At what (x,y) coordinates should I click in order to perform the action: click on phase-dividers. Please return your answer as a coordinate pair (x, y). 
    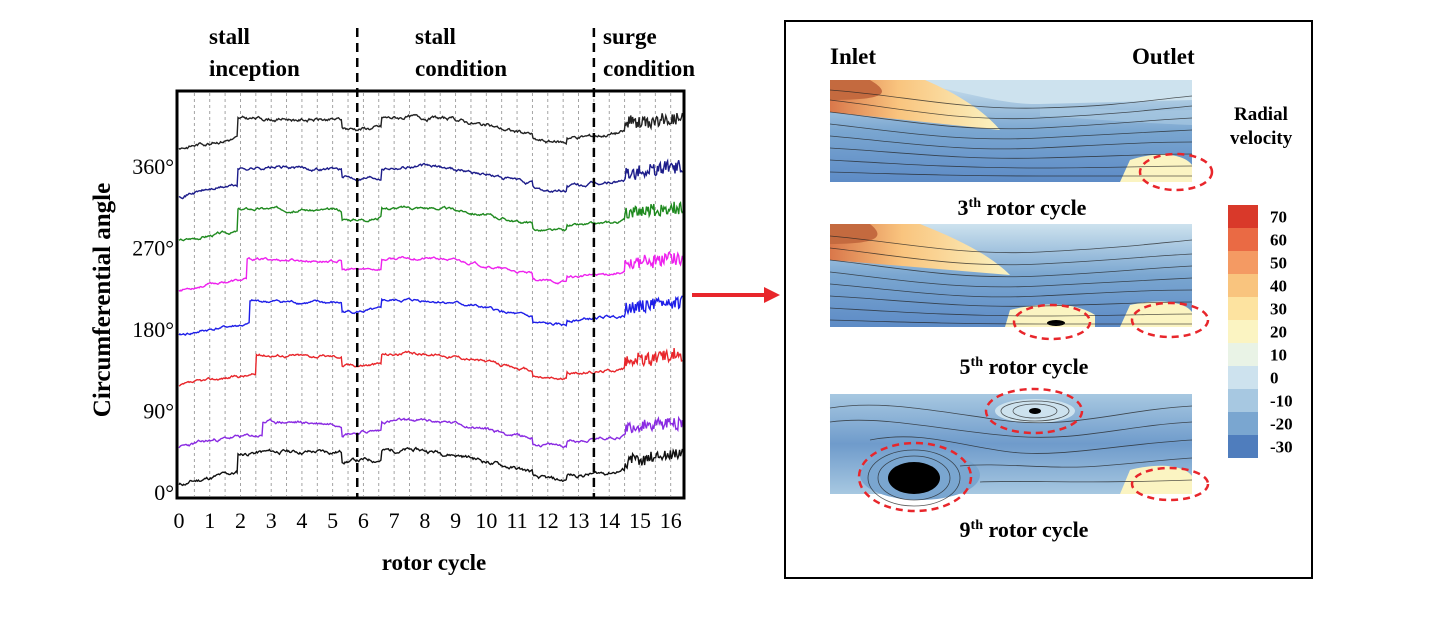
    Looking at the image, I should click on (475, 263).